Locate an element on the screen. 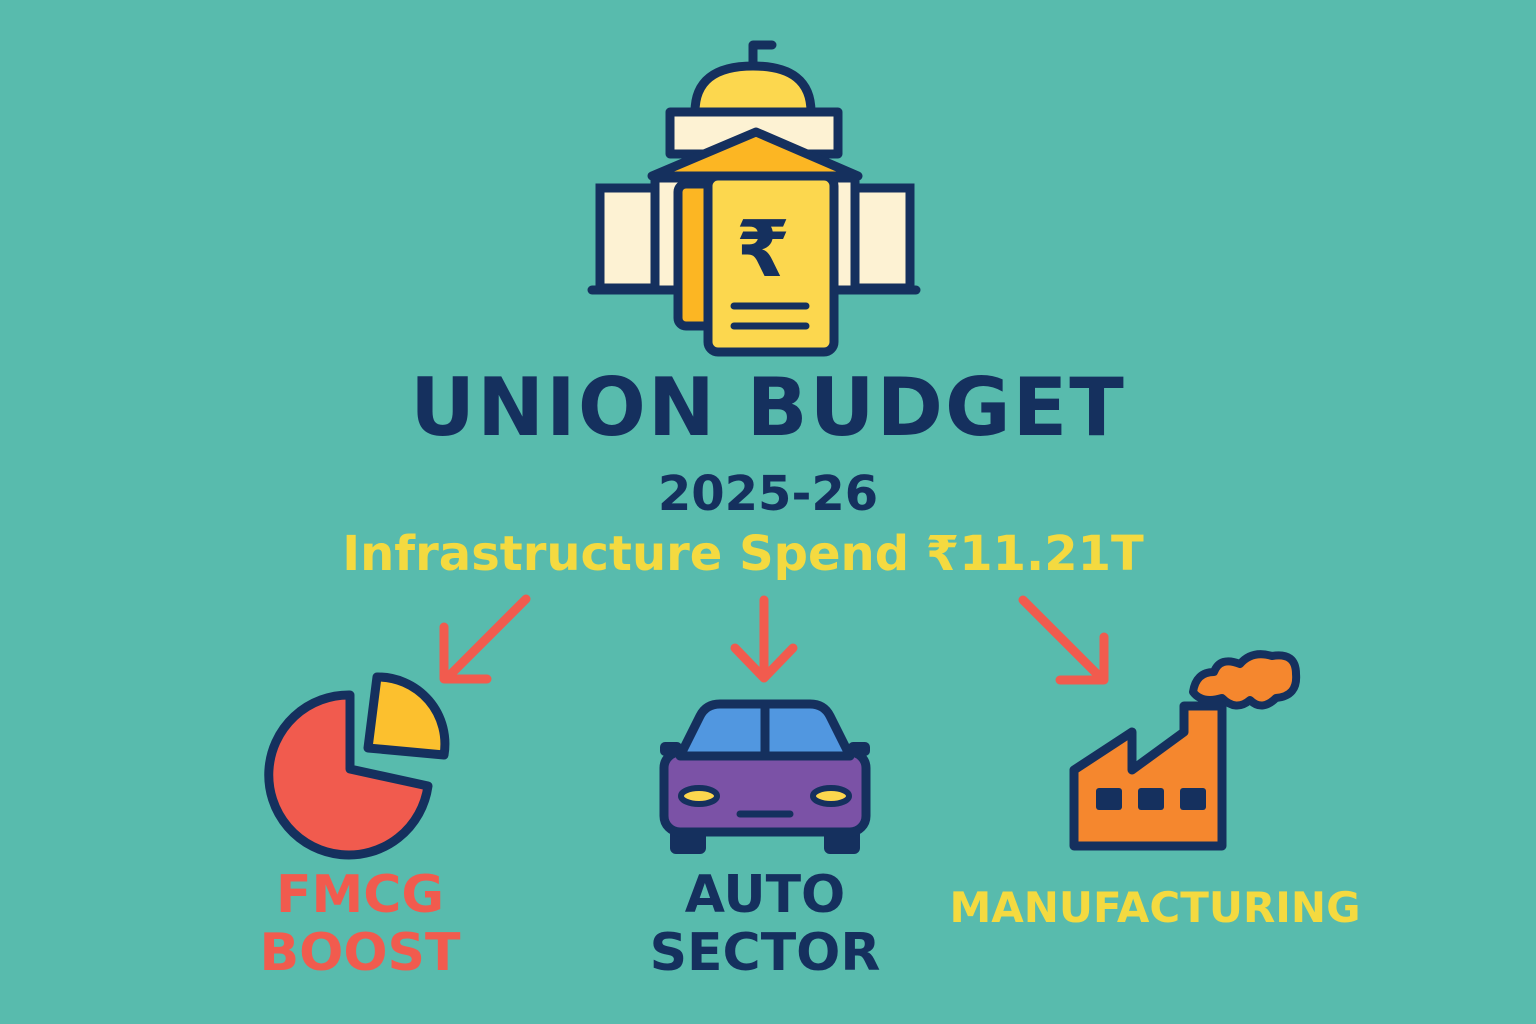  page-title: UNION BUDGET is located at coordinates (768, 407).